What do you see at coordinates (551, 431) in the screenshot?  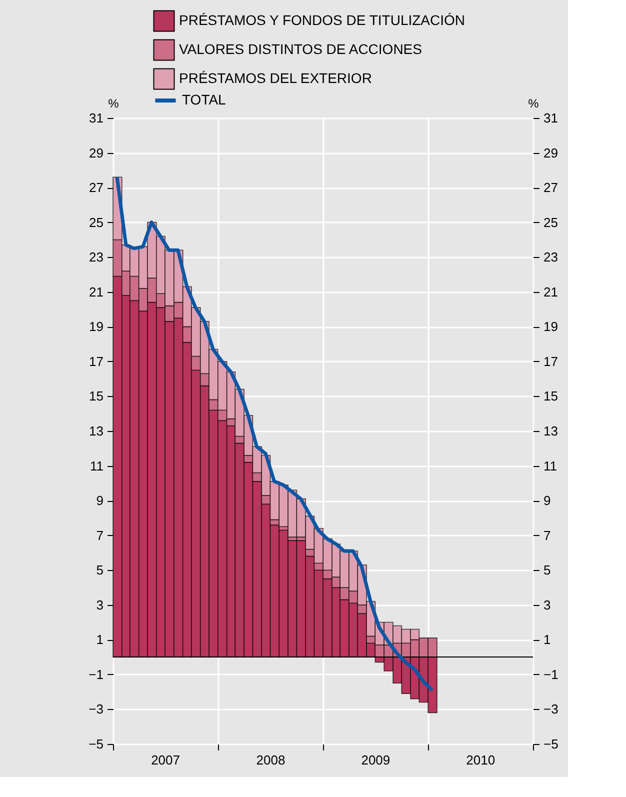 I see `y2-tick-label: 13` at bounding box center [551, 431].